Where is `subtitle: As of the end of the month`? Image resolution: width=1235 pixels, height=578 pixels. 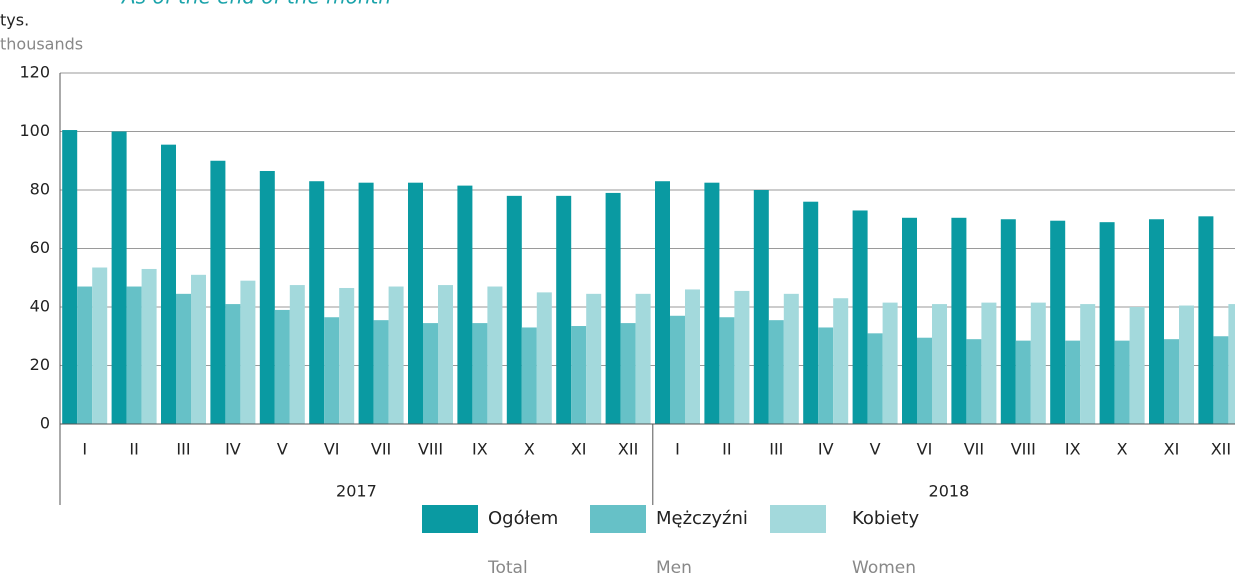 subtitle: As of the end of the month is located at coordinates (255, 4).